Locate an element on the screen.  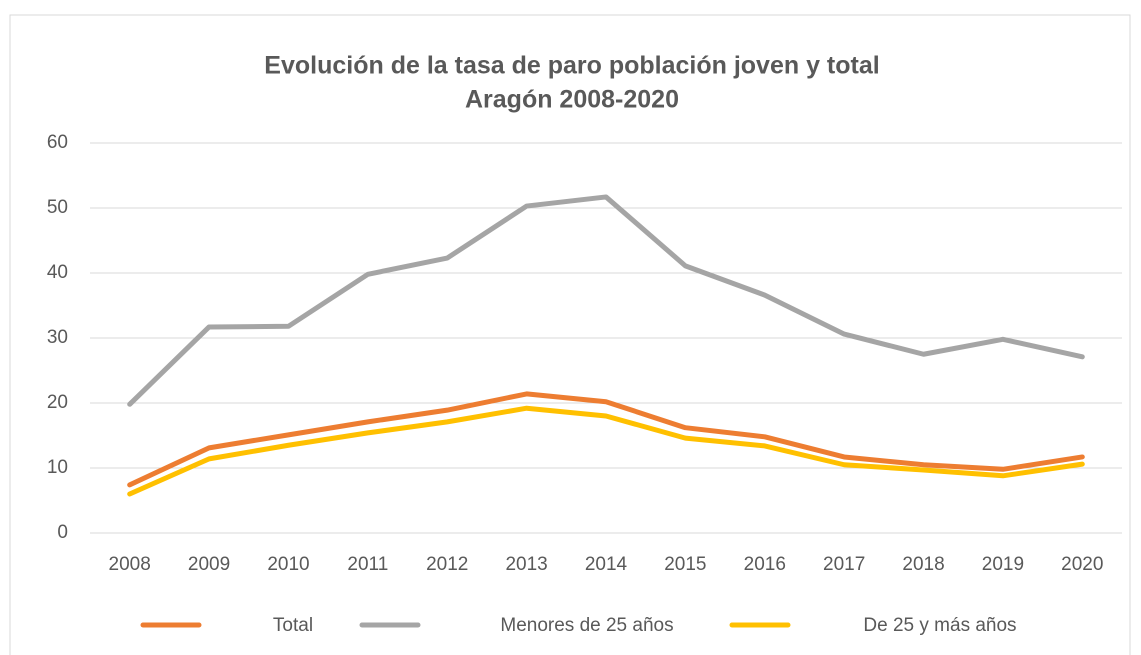
x-tick-label: 2018 is located at coordinates (923, 564).